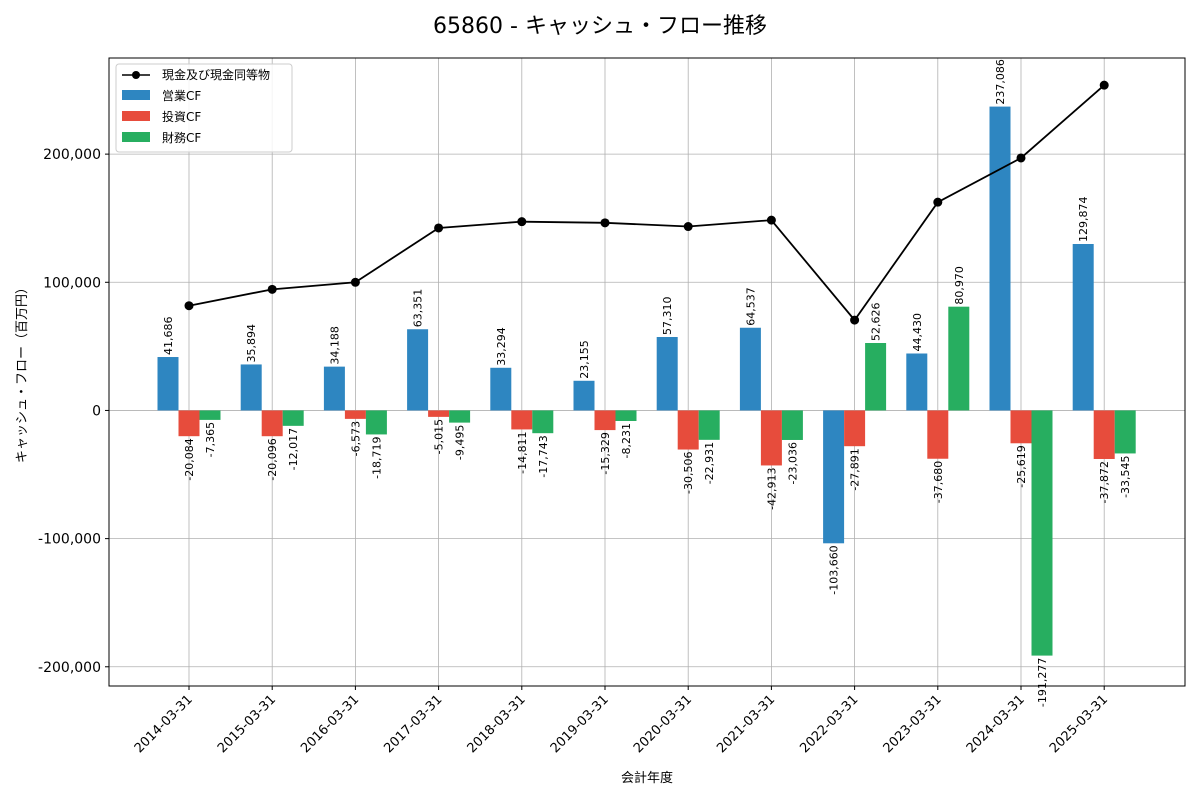 The height and width of the screenshot is (800, 1200). Describe the element at coordinates (330, 724) in the screenshot. I see `x-tick-label: 2016-03-31` at that location.